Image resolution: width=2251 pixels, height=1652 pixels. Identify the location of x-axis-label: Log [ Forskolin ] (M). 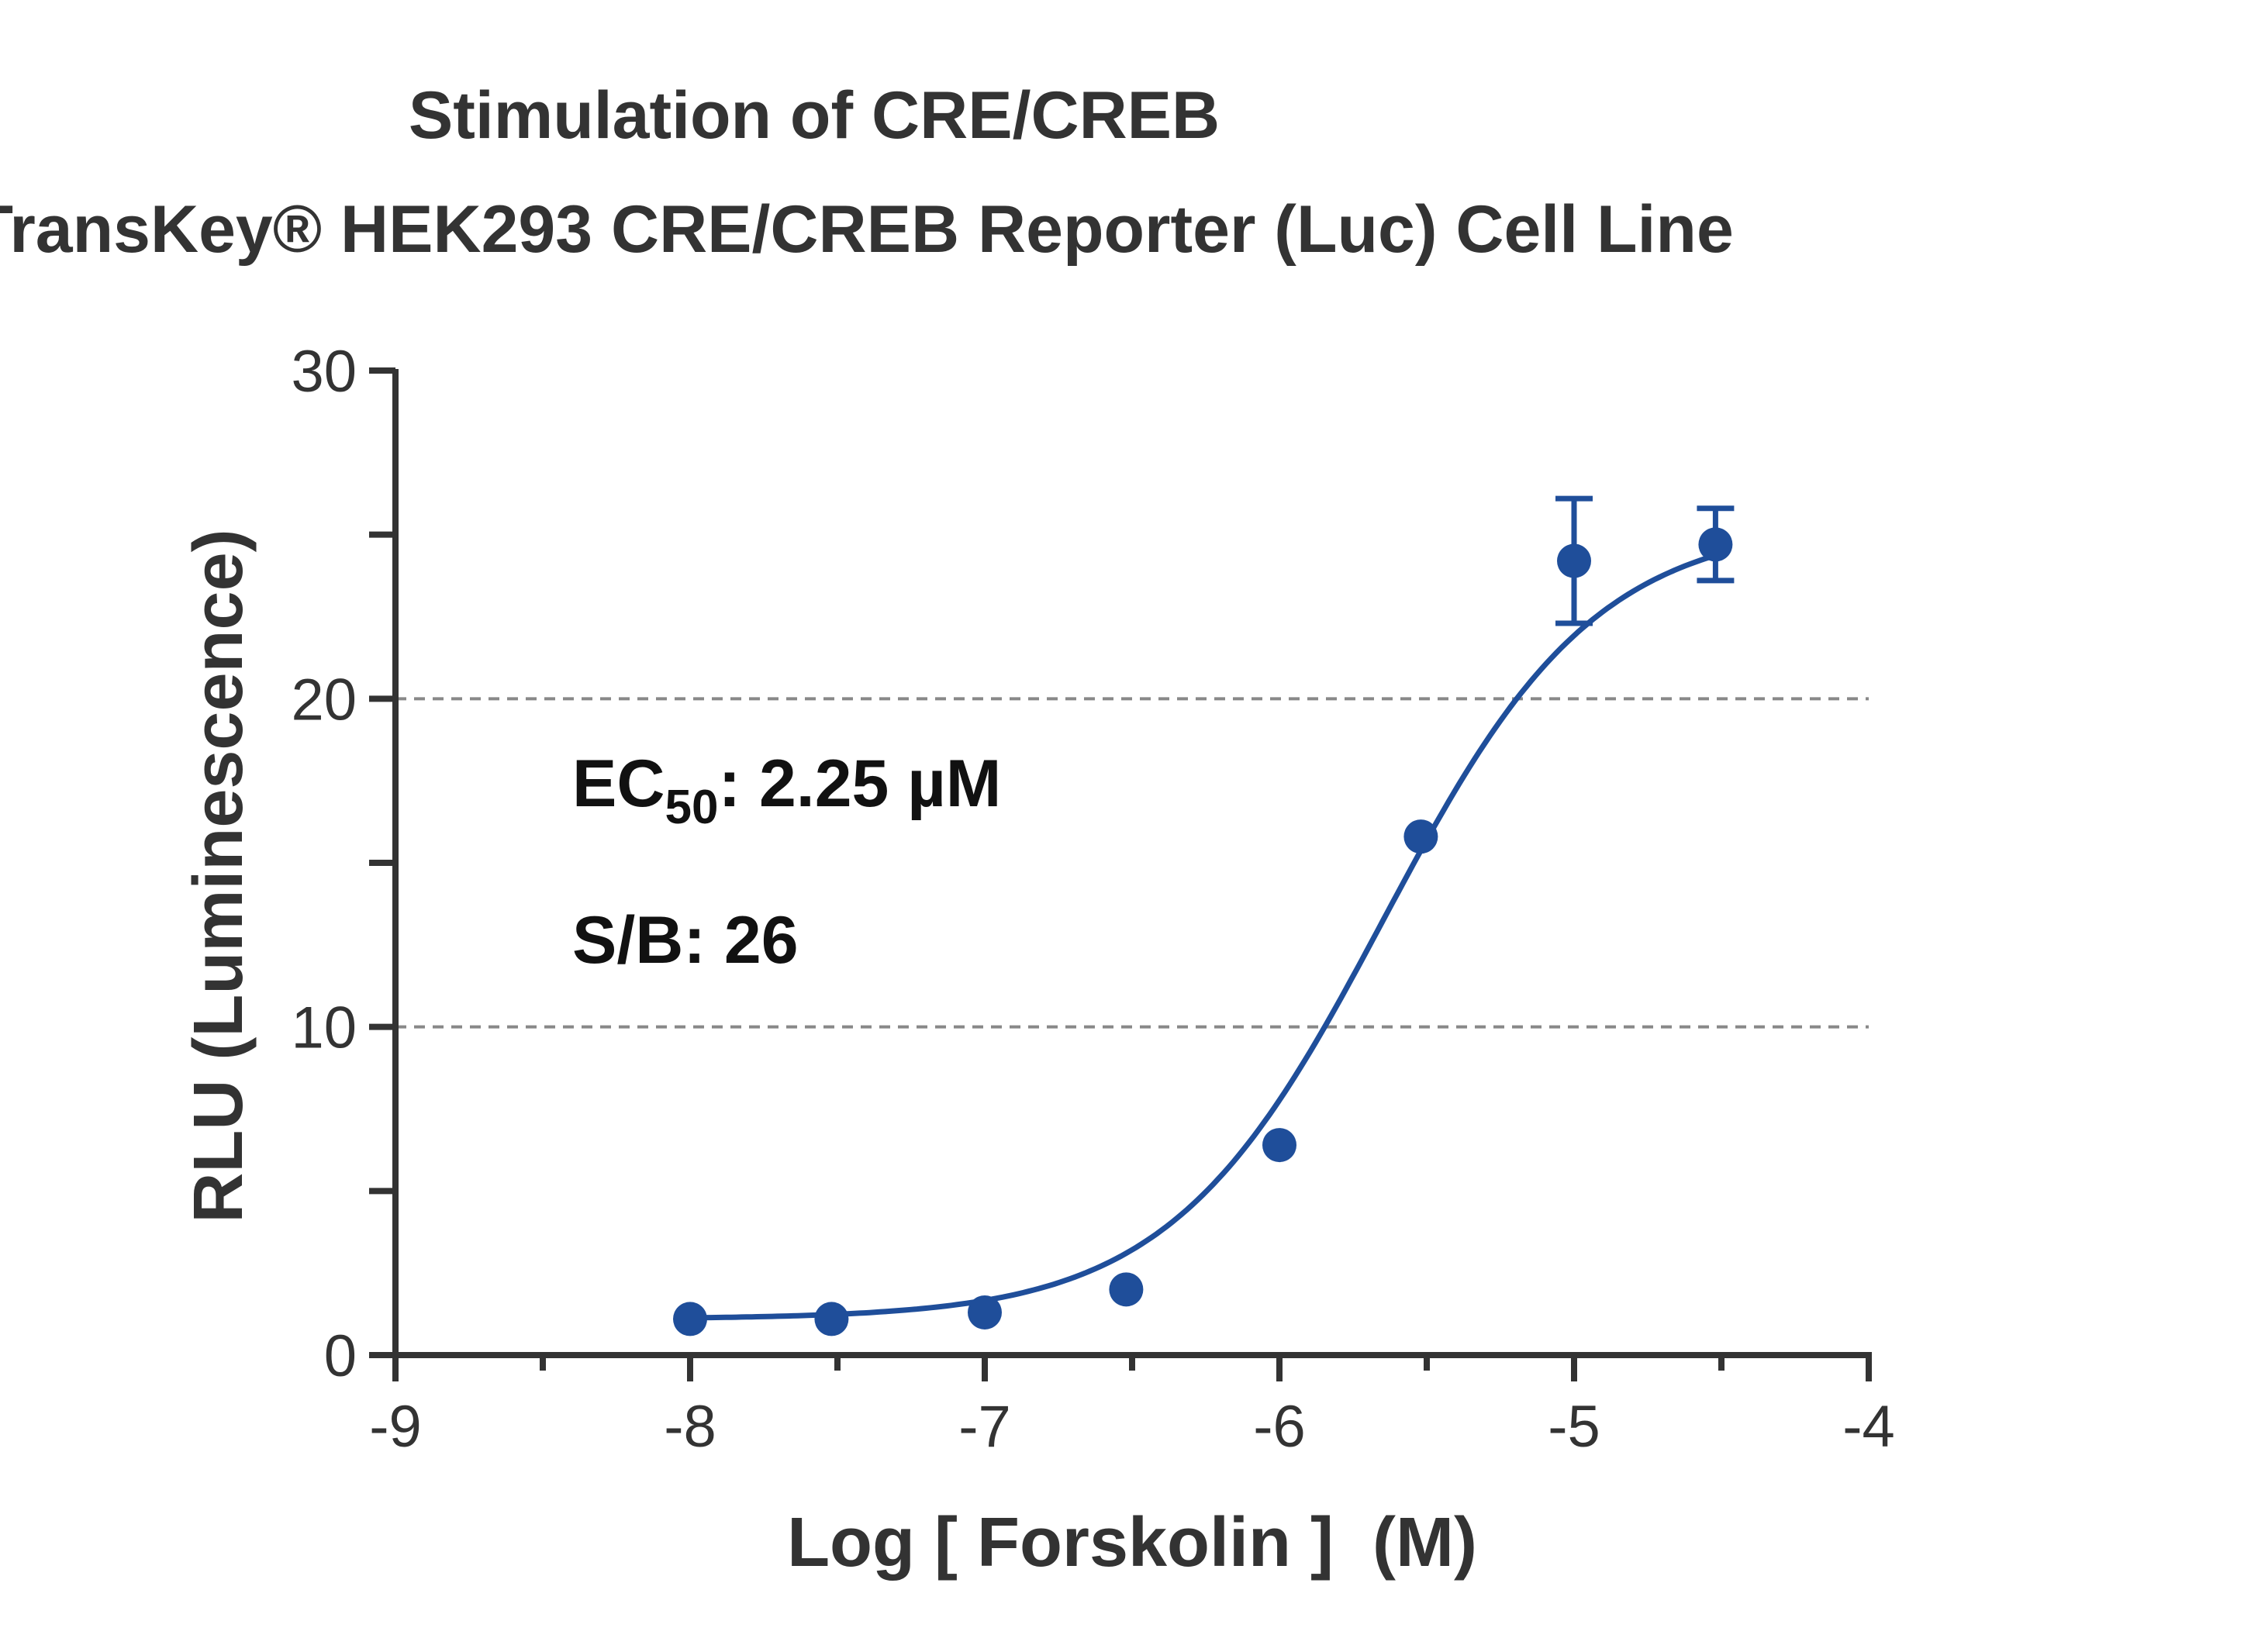
(1132, 1542).